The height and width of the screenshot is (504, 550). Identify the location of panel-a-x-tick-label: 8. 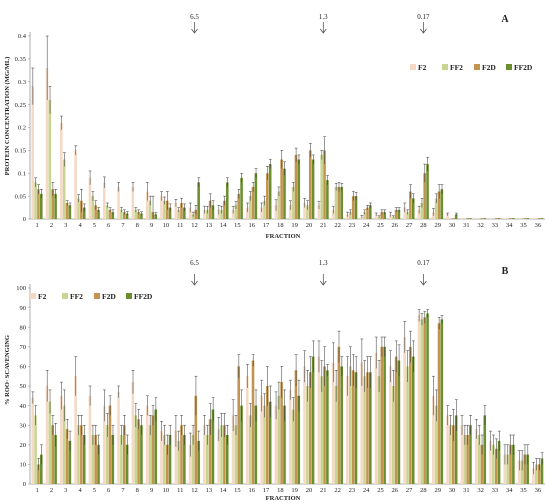
(137, 225).